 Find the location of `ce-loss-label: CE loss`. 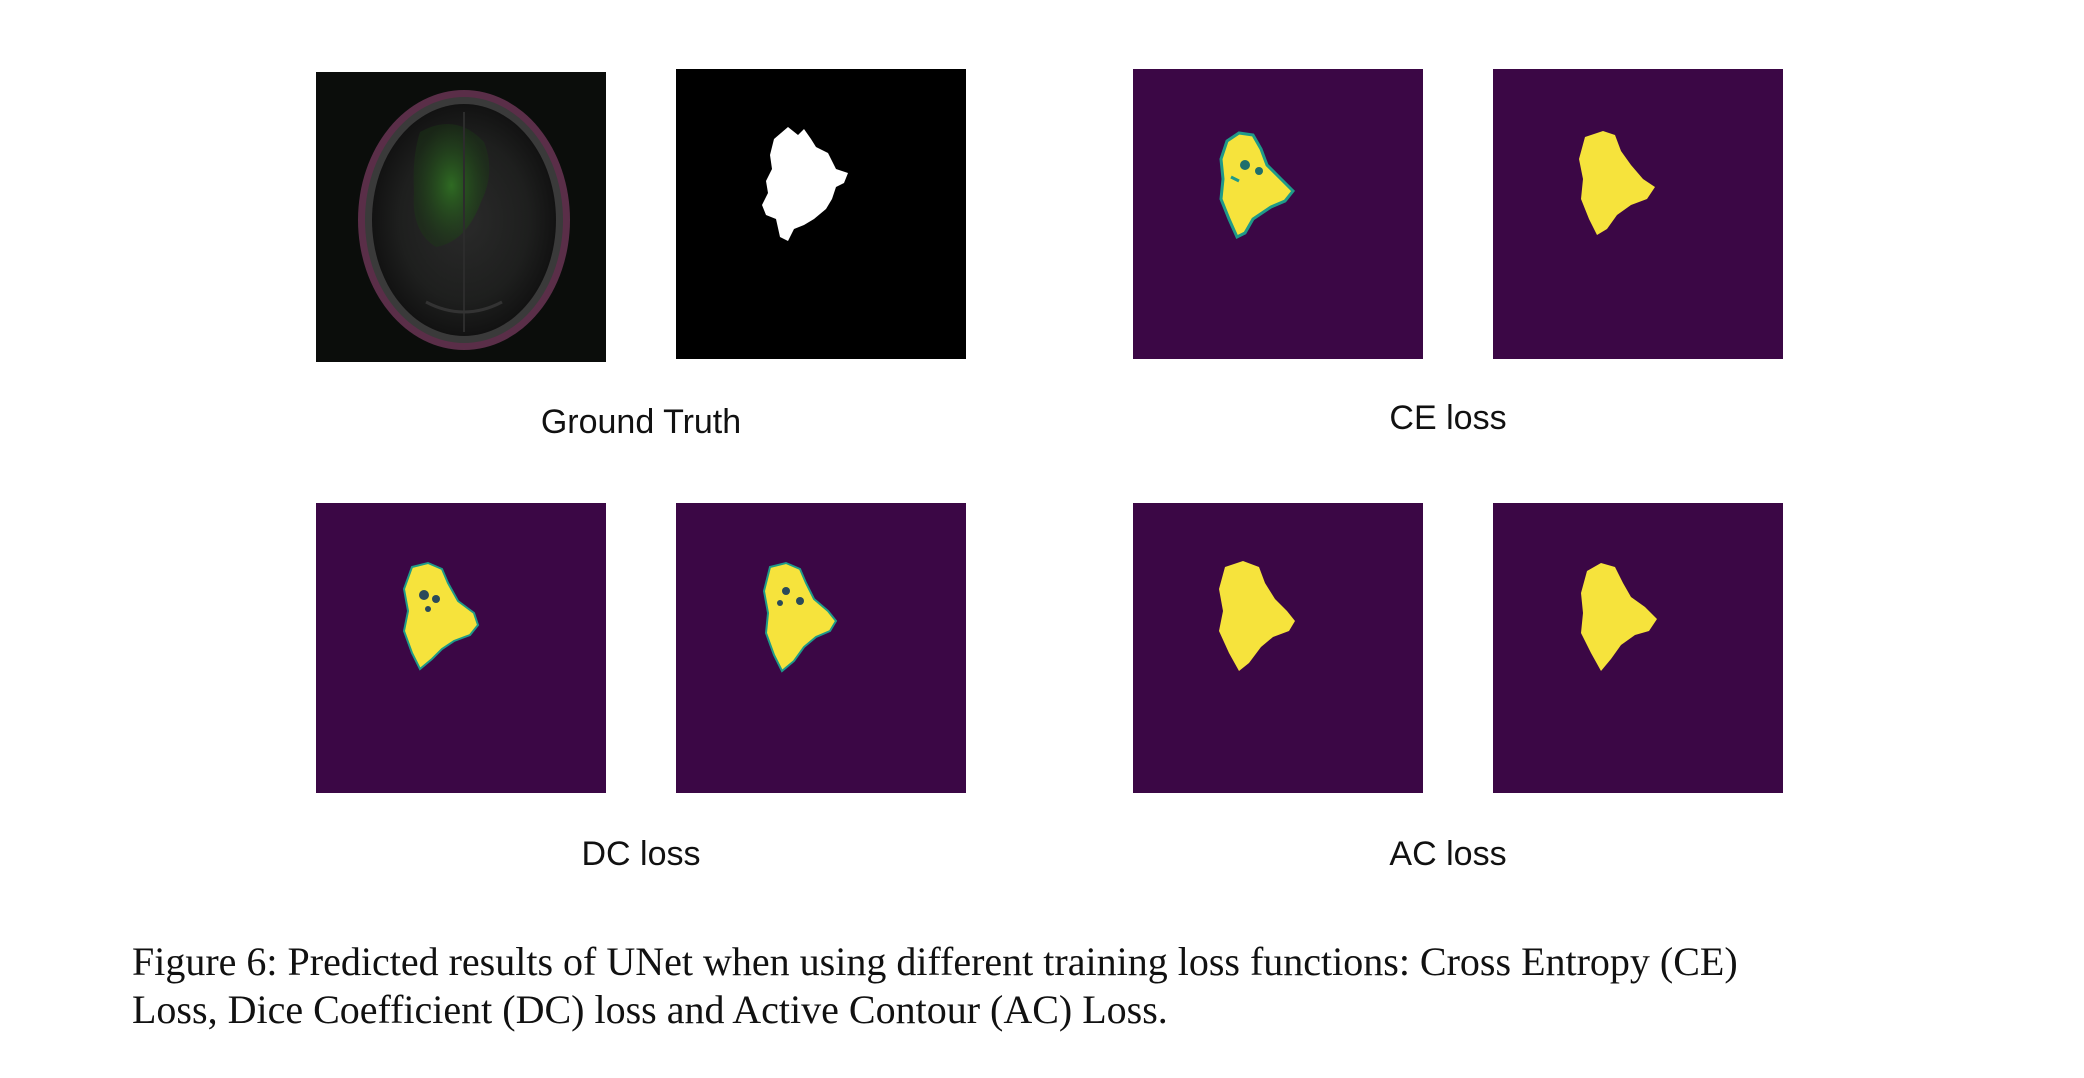

ce-loss-label: CE loss is located at coordinates (1448, 418).